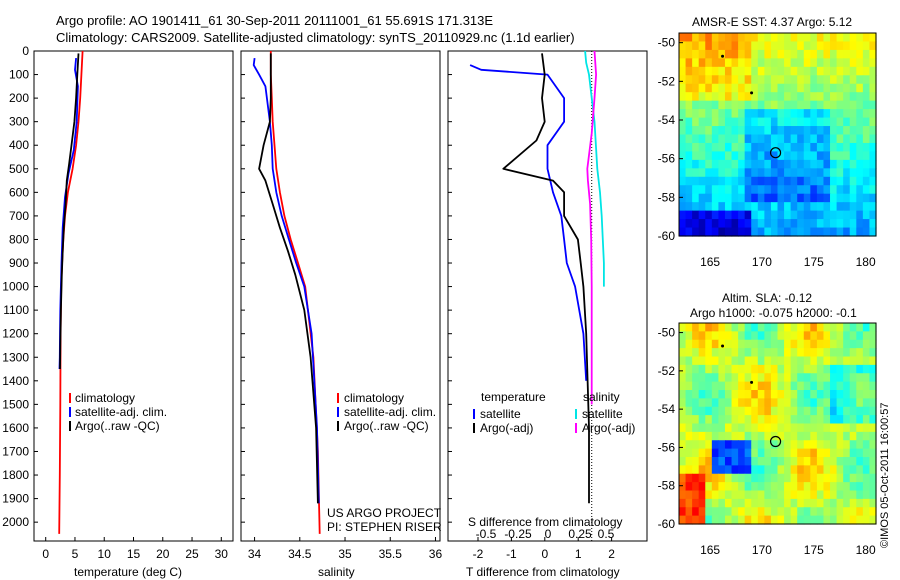 The height and width of the screenshot is (580, 900). What do you see at coordinates (594, 168) in the screenshot?
I see `difference-salinity-satellite-line` at bounding box center [594, 168].